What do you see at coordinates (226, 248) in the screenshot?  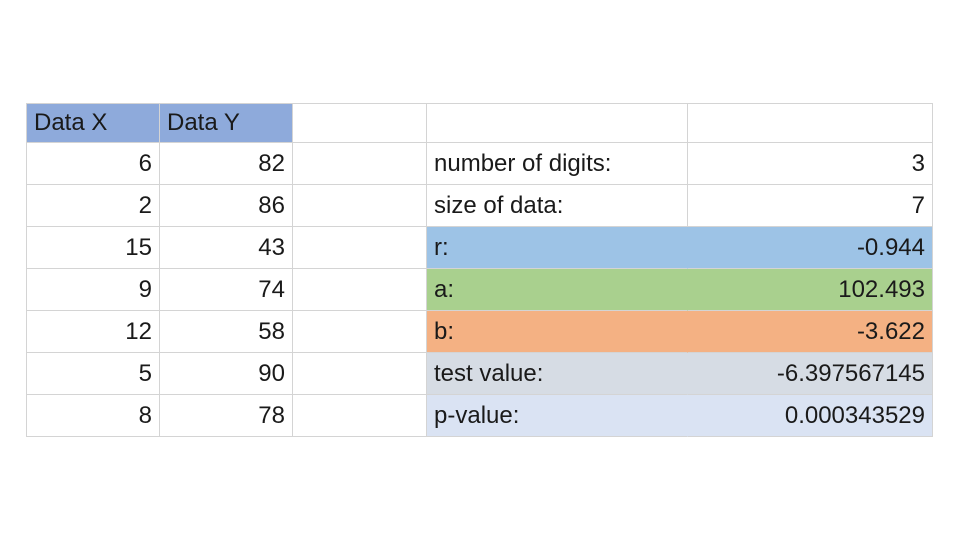 I see `cell-data-y: 43` at bounding box center [226, 248].